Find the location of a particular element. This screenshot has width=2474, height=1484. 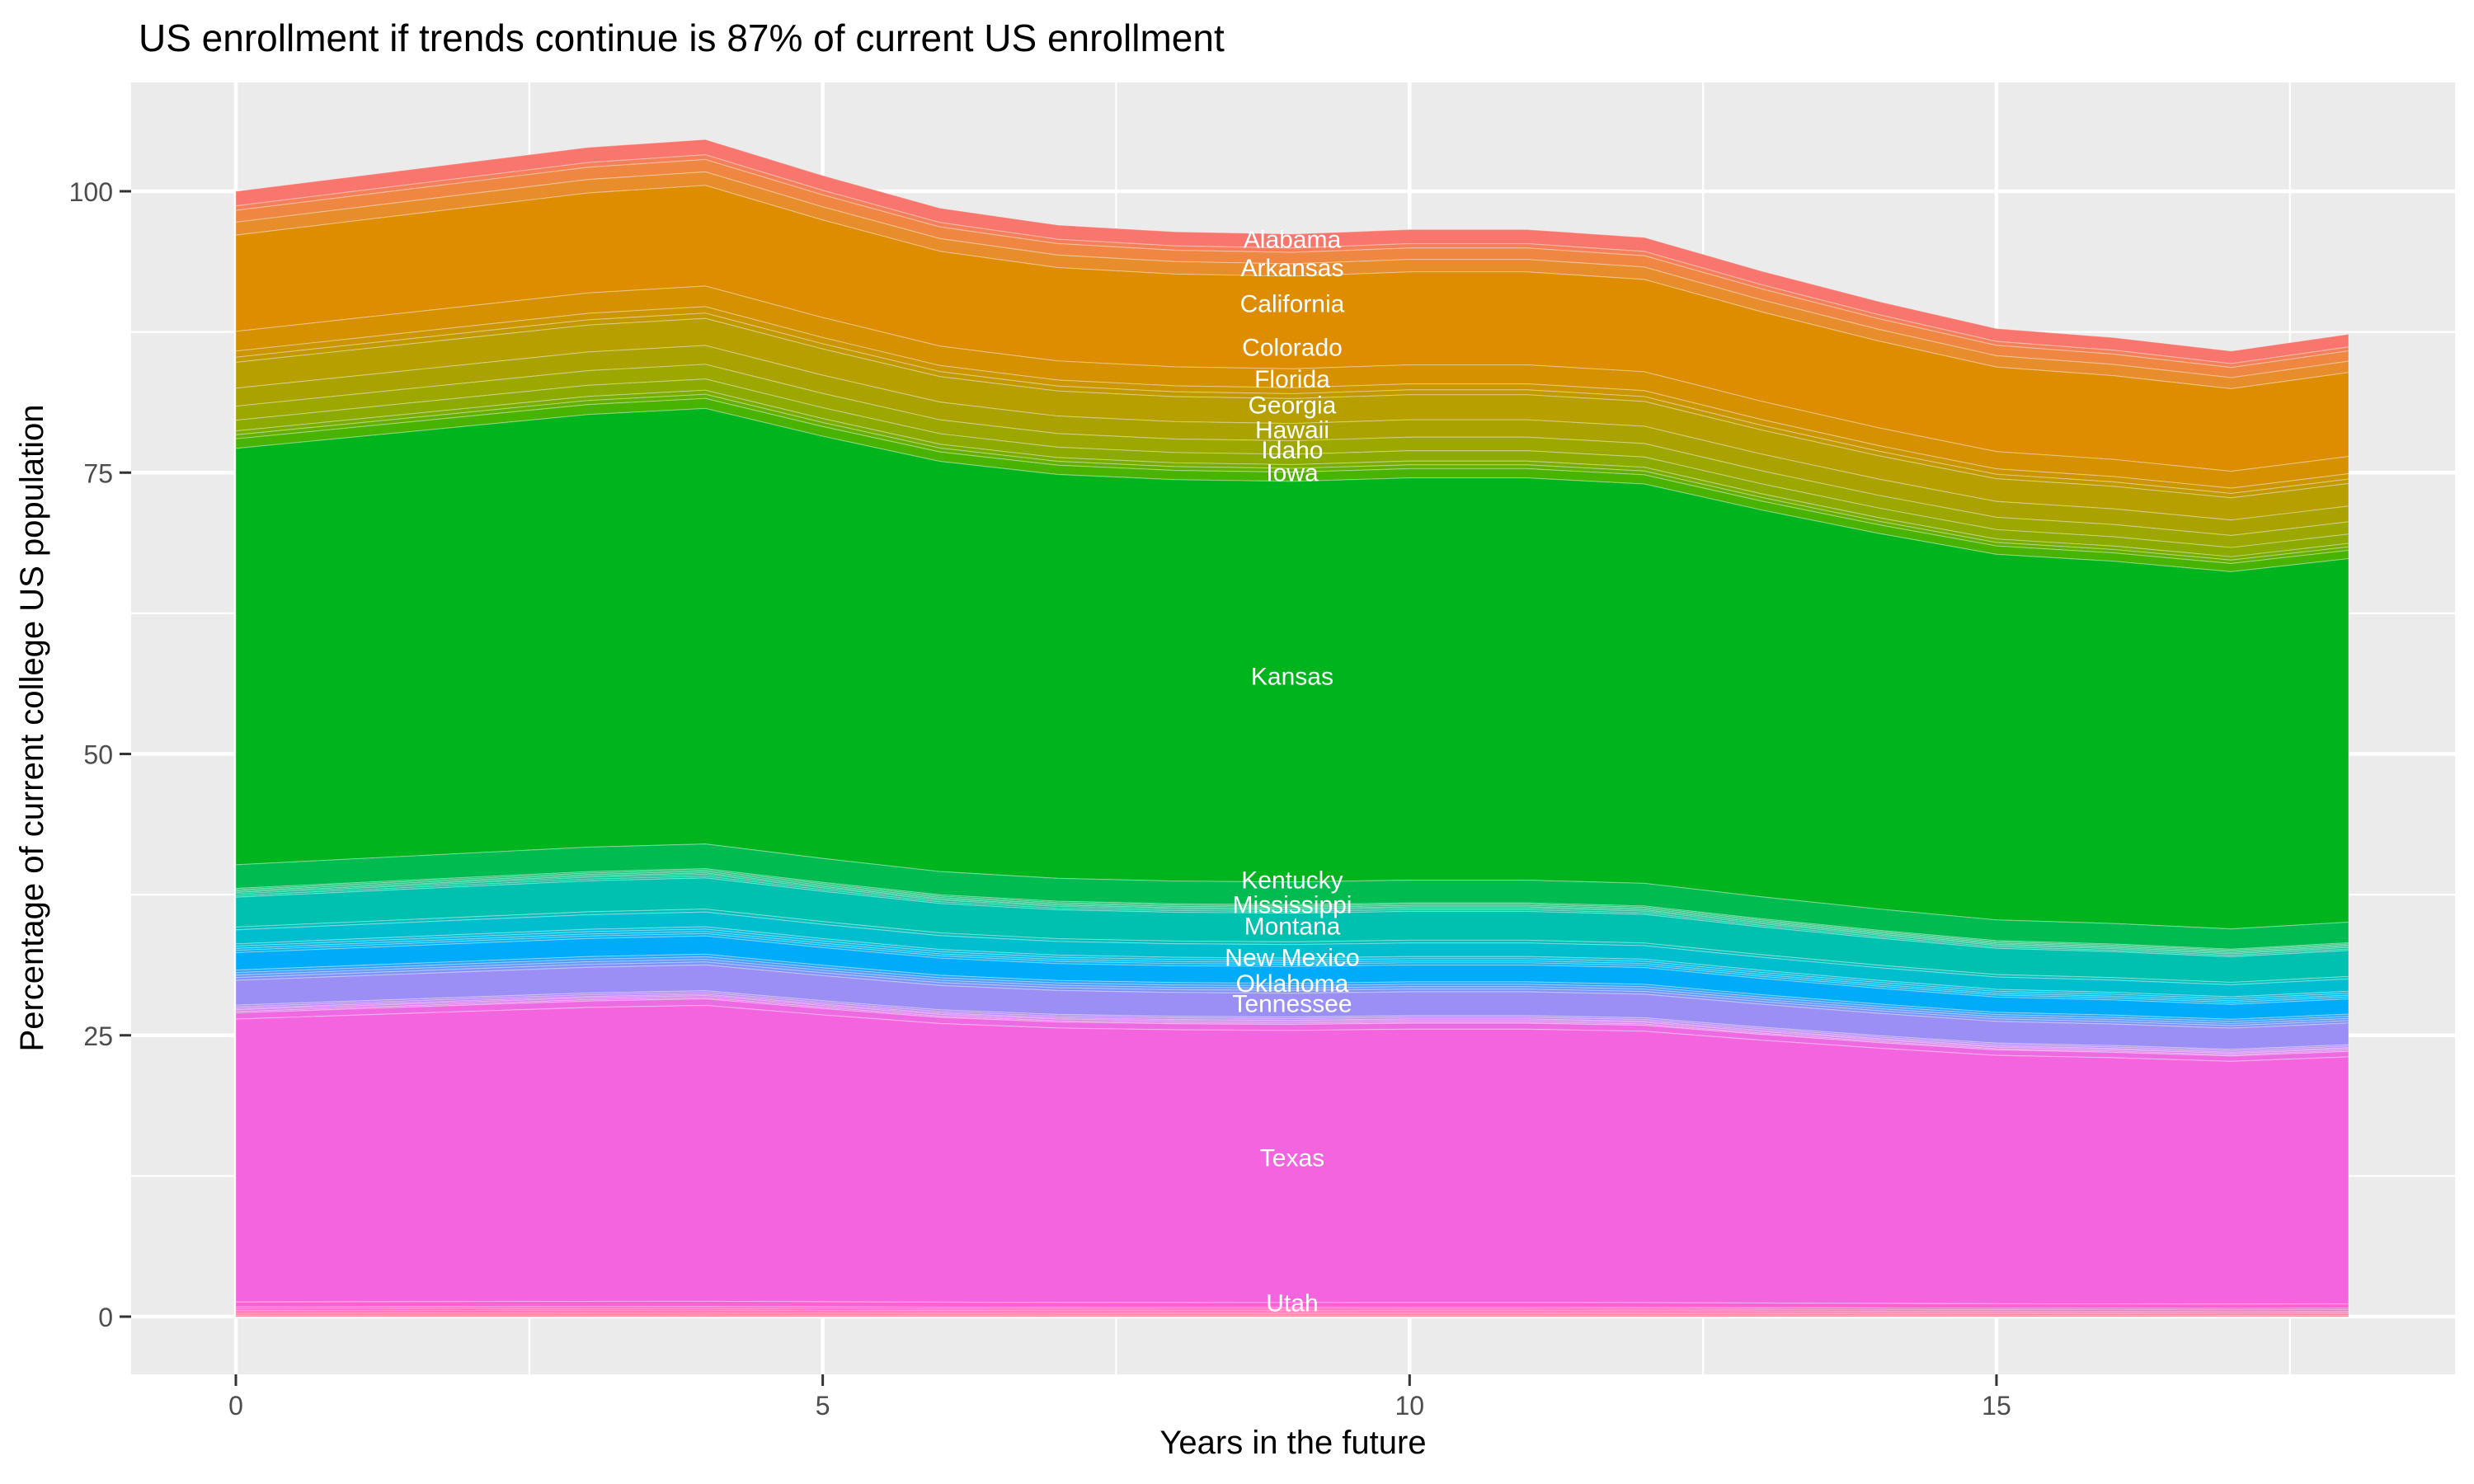

band-label-iowa: Iowa is located at coordinates (1292, 472).